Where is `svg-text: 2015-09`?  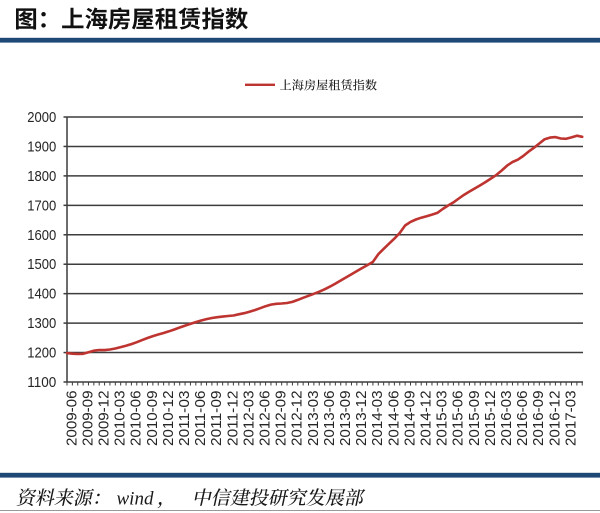
svg-text: 2015-09 is located at coordinates (475, 419).